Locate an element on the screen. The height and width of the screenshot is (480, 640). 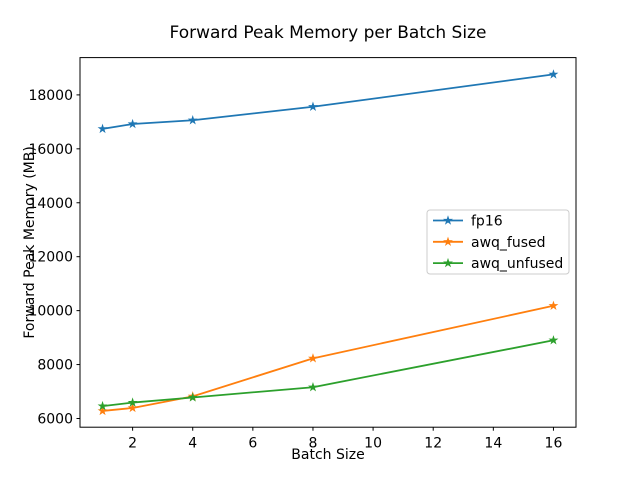
legend-label-awq_unfused: awq_unfused is located at coordinates (517, 264).